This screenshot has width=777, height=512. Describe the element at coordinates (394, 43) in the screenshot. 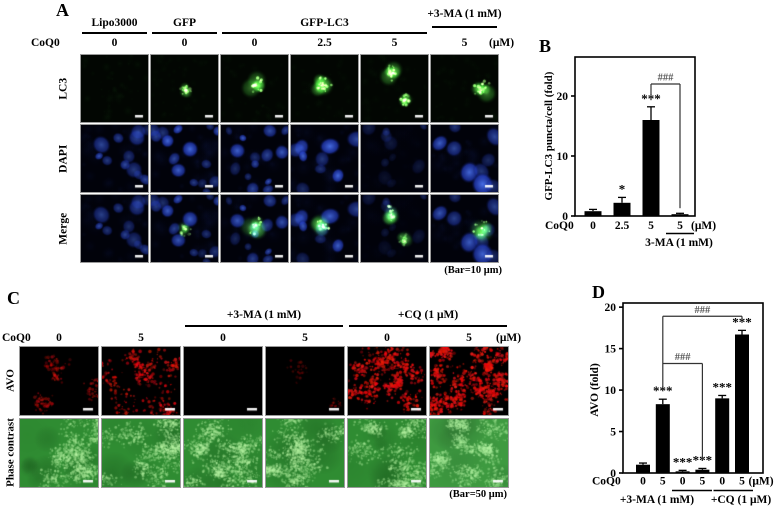

I see `panel-a-dose-label-4: 5` at that location.